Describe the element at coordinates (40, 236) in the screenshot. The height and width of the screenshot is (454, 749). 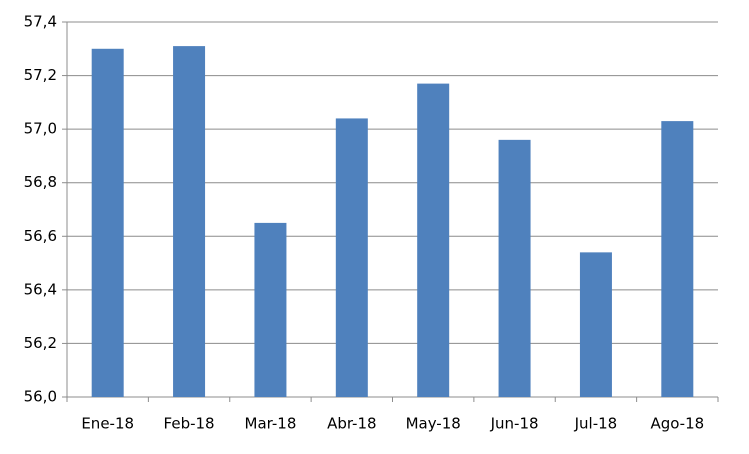
I see `y-tick-label: 56,6` at that location.